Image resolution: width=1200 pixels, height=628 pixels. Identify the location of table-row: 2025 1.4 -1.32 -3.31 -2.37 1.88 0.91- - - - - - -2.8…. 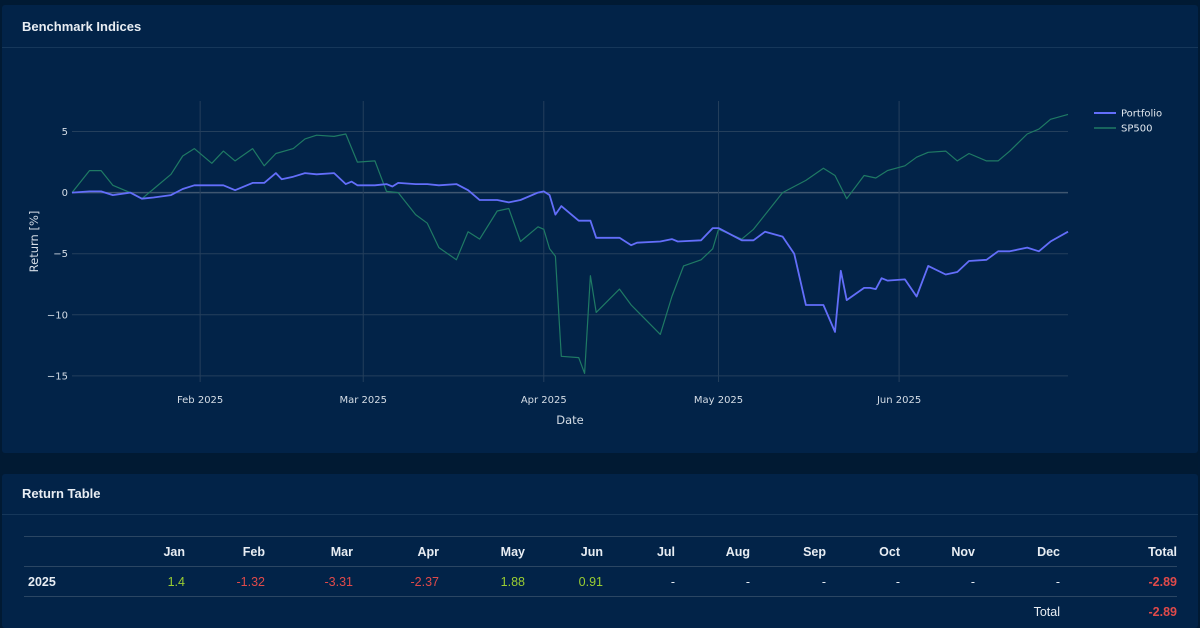
(600, 581).